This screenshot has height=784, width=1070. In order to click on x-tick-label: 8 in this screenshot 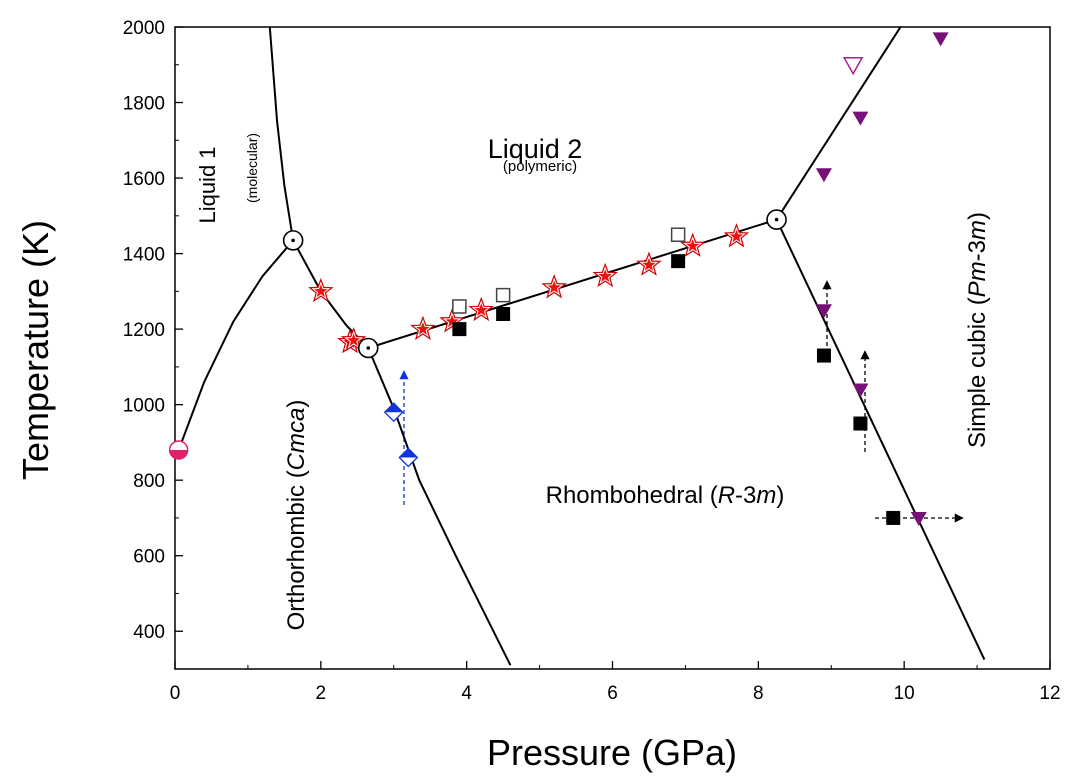, I will do `click(758, 693)`.